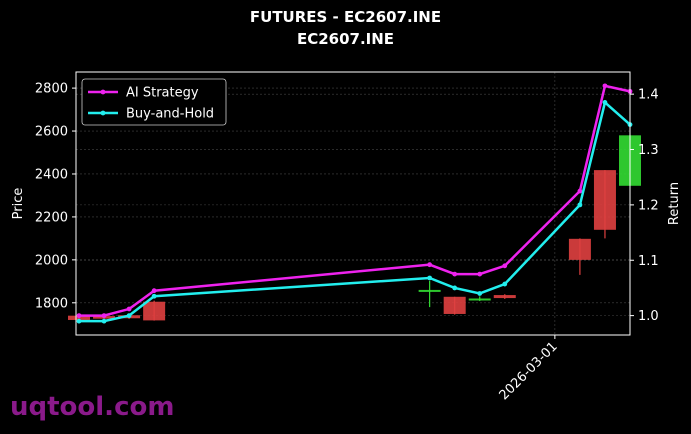 The width and height of the screenshot is (691, 434). What do you see at coordinates (648, 95) in the screenshot?
I see `y-right-tick-label: 1.4` at bounding box center [648, 95].